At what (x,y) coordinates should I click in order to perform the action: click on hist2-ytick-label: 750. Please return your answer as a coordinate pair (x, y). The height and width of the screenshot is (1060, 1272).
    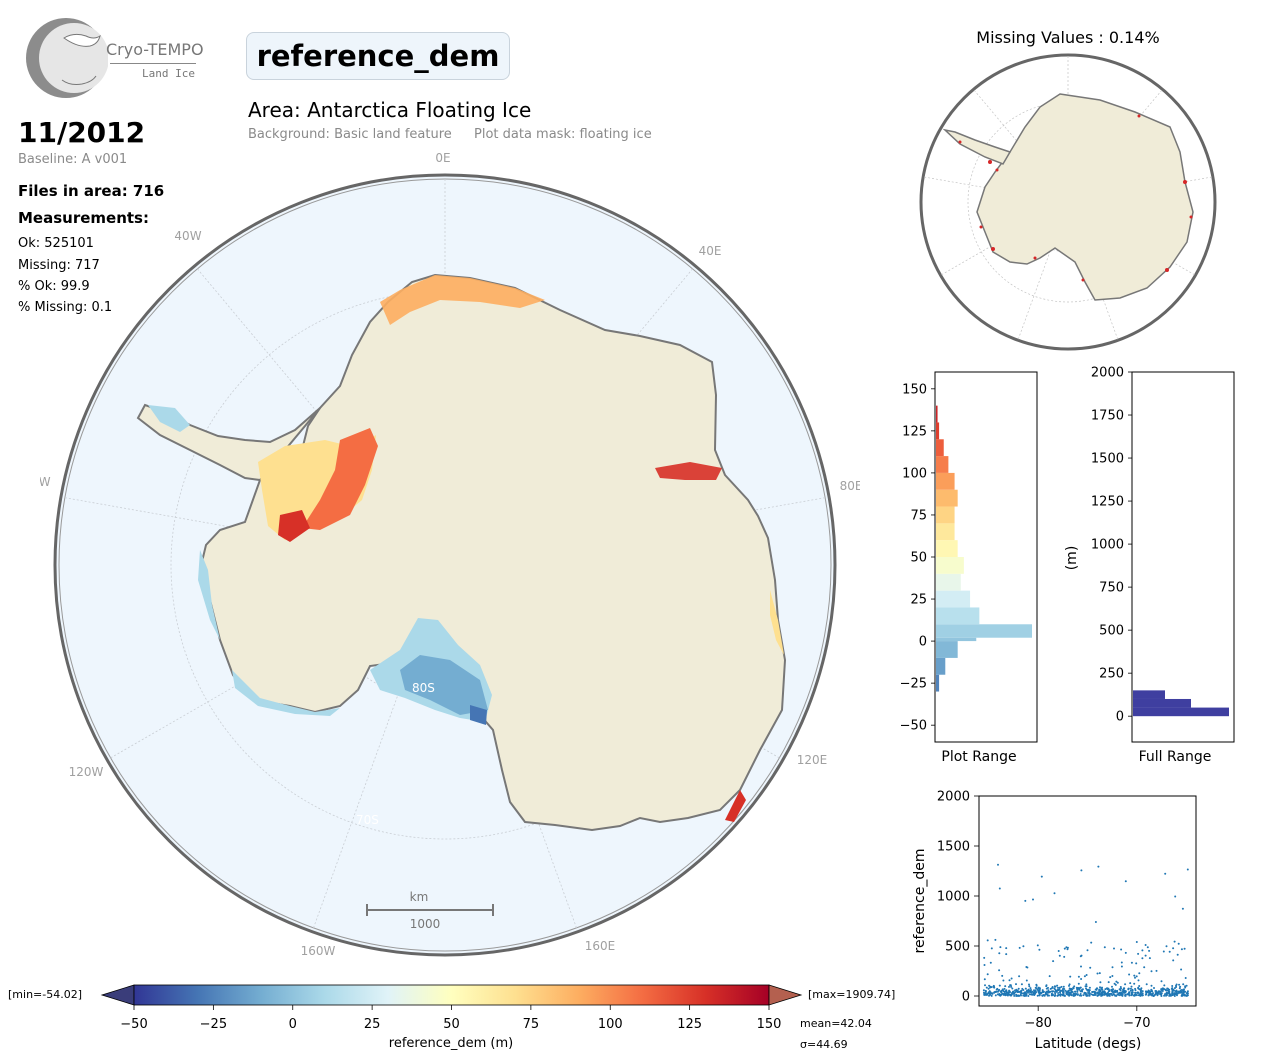
    Looking at the image, I should click on (1111, 588).